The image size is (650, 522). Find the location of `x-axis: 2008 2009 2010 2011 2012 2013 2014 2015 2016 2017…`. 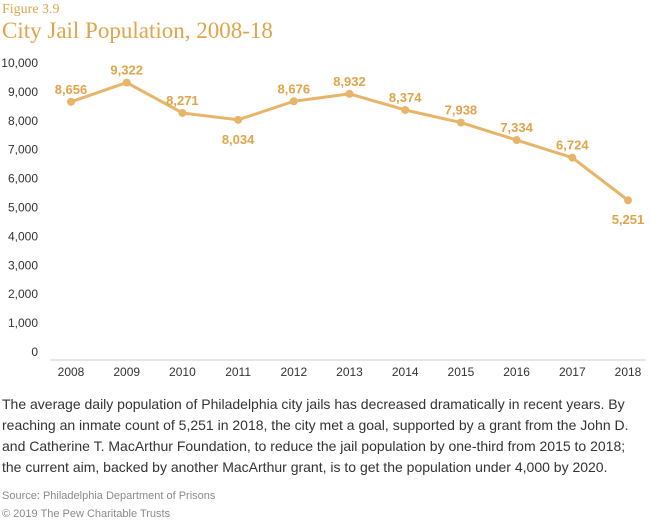

x-axis: 2008 2009 2010 2011 2012 2013 2014 2015 2016 2017… is located at coordinates (350, 372).